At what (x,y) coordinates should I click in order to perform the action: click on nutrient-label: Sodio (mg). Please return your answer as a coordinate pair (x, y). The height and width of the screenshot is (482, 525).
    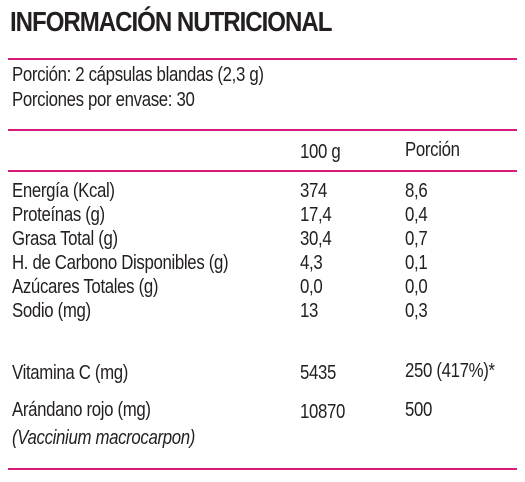
    Looking at the image, I should click on (51, 311).